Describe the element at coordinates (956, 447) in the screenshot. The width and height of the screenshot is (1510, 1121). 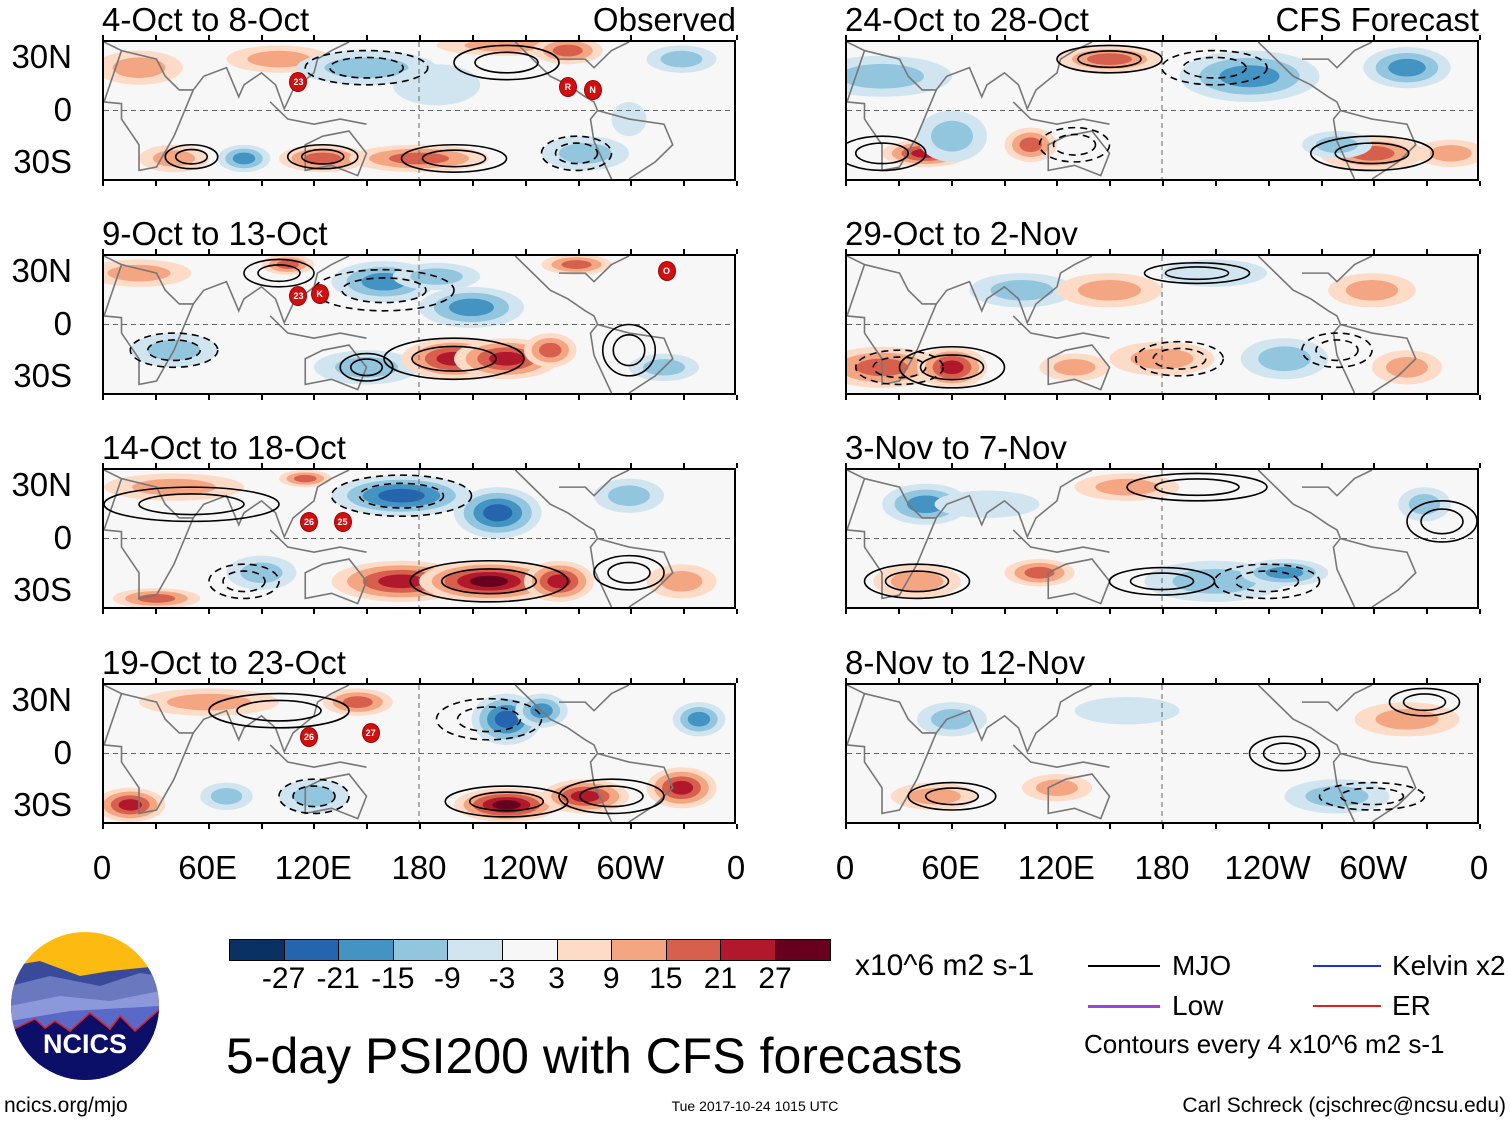
I see `panel-title: 3-Nov to 7-Nov` at that location.